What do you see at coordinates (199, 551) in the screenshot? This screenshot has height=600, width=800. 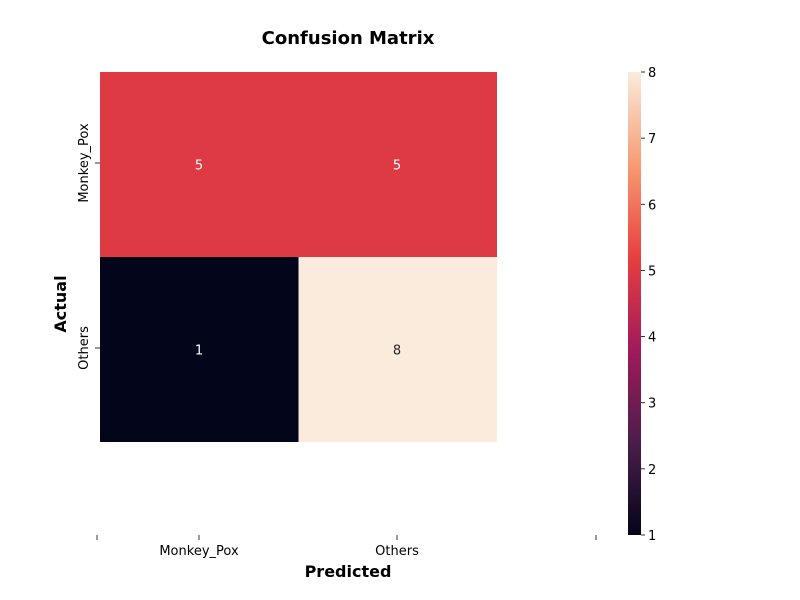 I see `x-tick-label: Monkey_Pox` at bounding box center [199, 551].